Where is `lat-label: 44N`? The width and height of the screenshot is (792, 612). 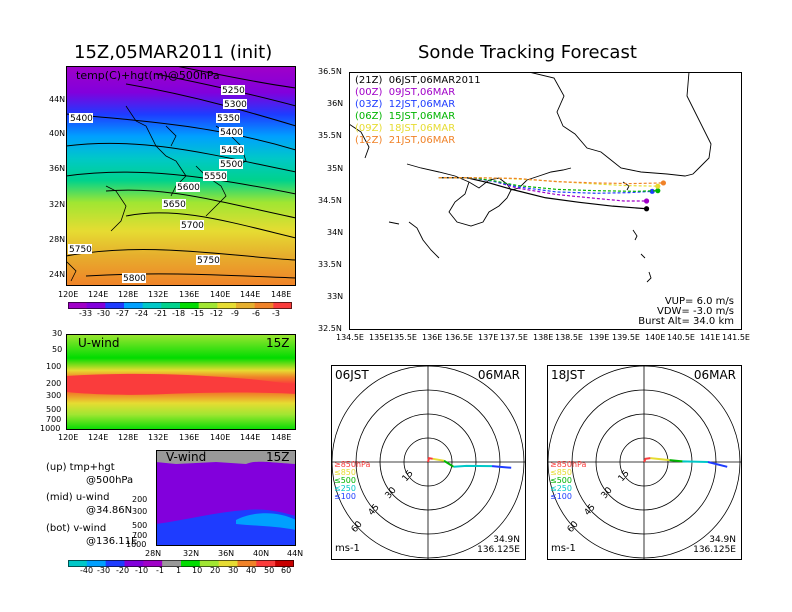
lat-label: 44N is located at coordinates (57, 99).